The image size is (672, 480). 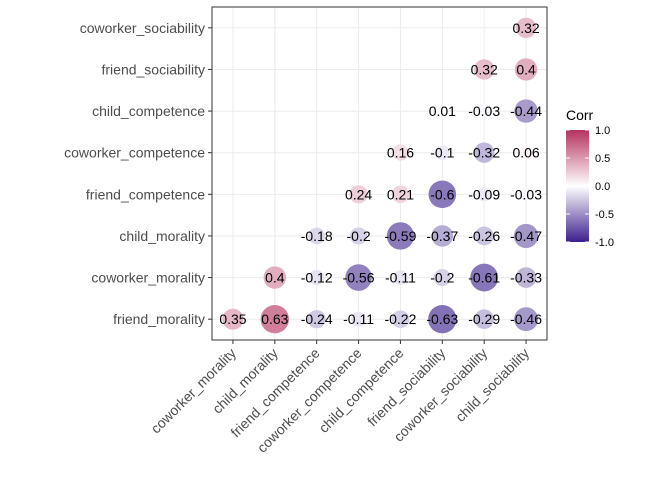 I want to click on y-tick-label: child_competence, so click(x=148, y=111).